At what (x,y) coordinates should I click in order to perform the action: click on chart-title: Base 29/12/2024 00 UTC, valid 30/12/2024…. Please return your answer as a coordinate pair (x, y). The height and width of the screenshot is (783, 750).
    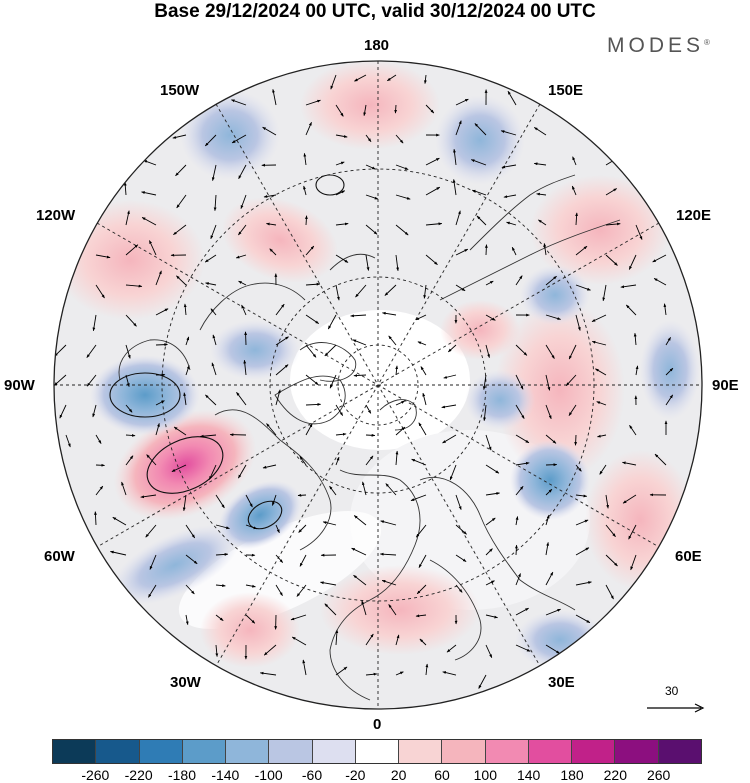
    Looking at the image, I should click on (375, 11).